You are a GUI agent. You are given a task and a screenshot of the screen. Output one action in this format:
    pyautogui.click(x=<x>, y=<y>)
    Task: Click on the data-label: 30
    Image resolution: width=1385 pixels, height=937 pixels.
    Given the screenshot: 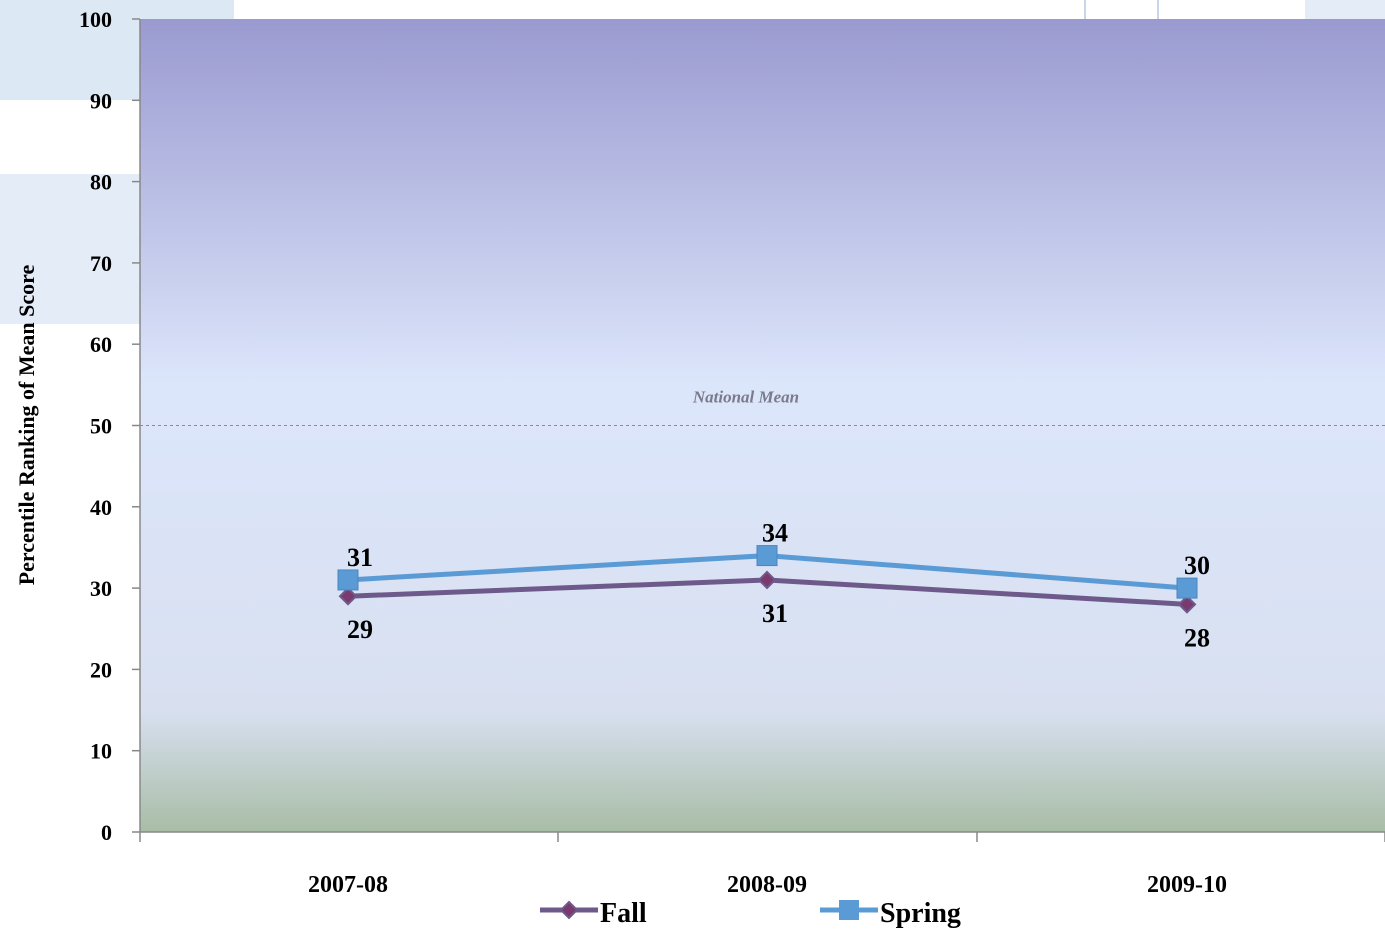 What is the action you would take?
    pyautogui.click(x=1197, y=565)
    